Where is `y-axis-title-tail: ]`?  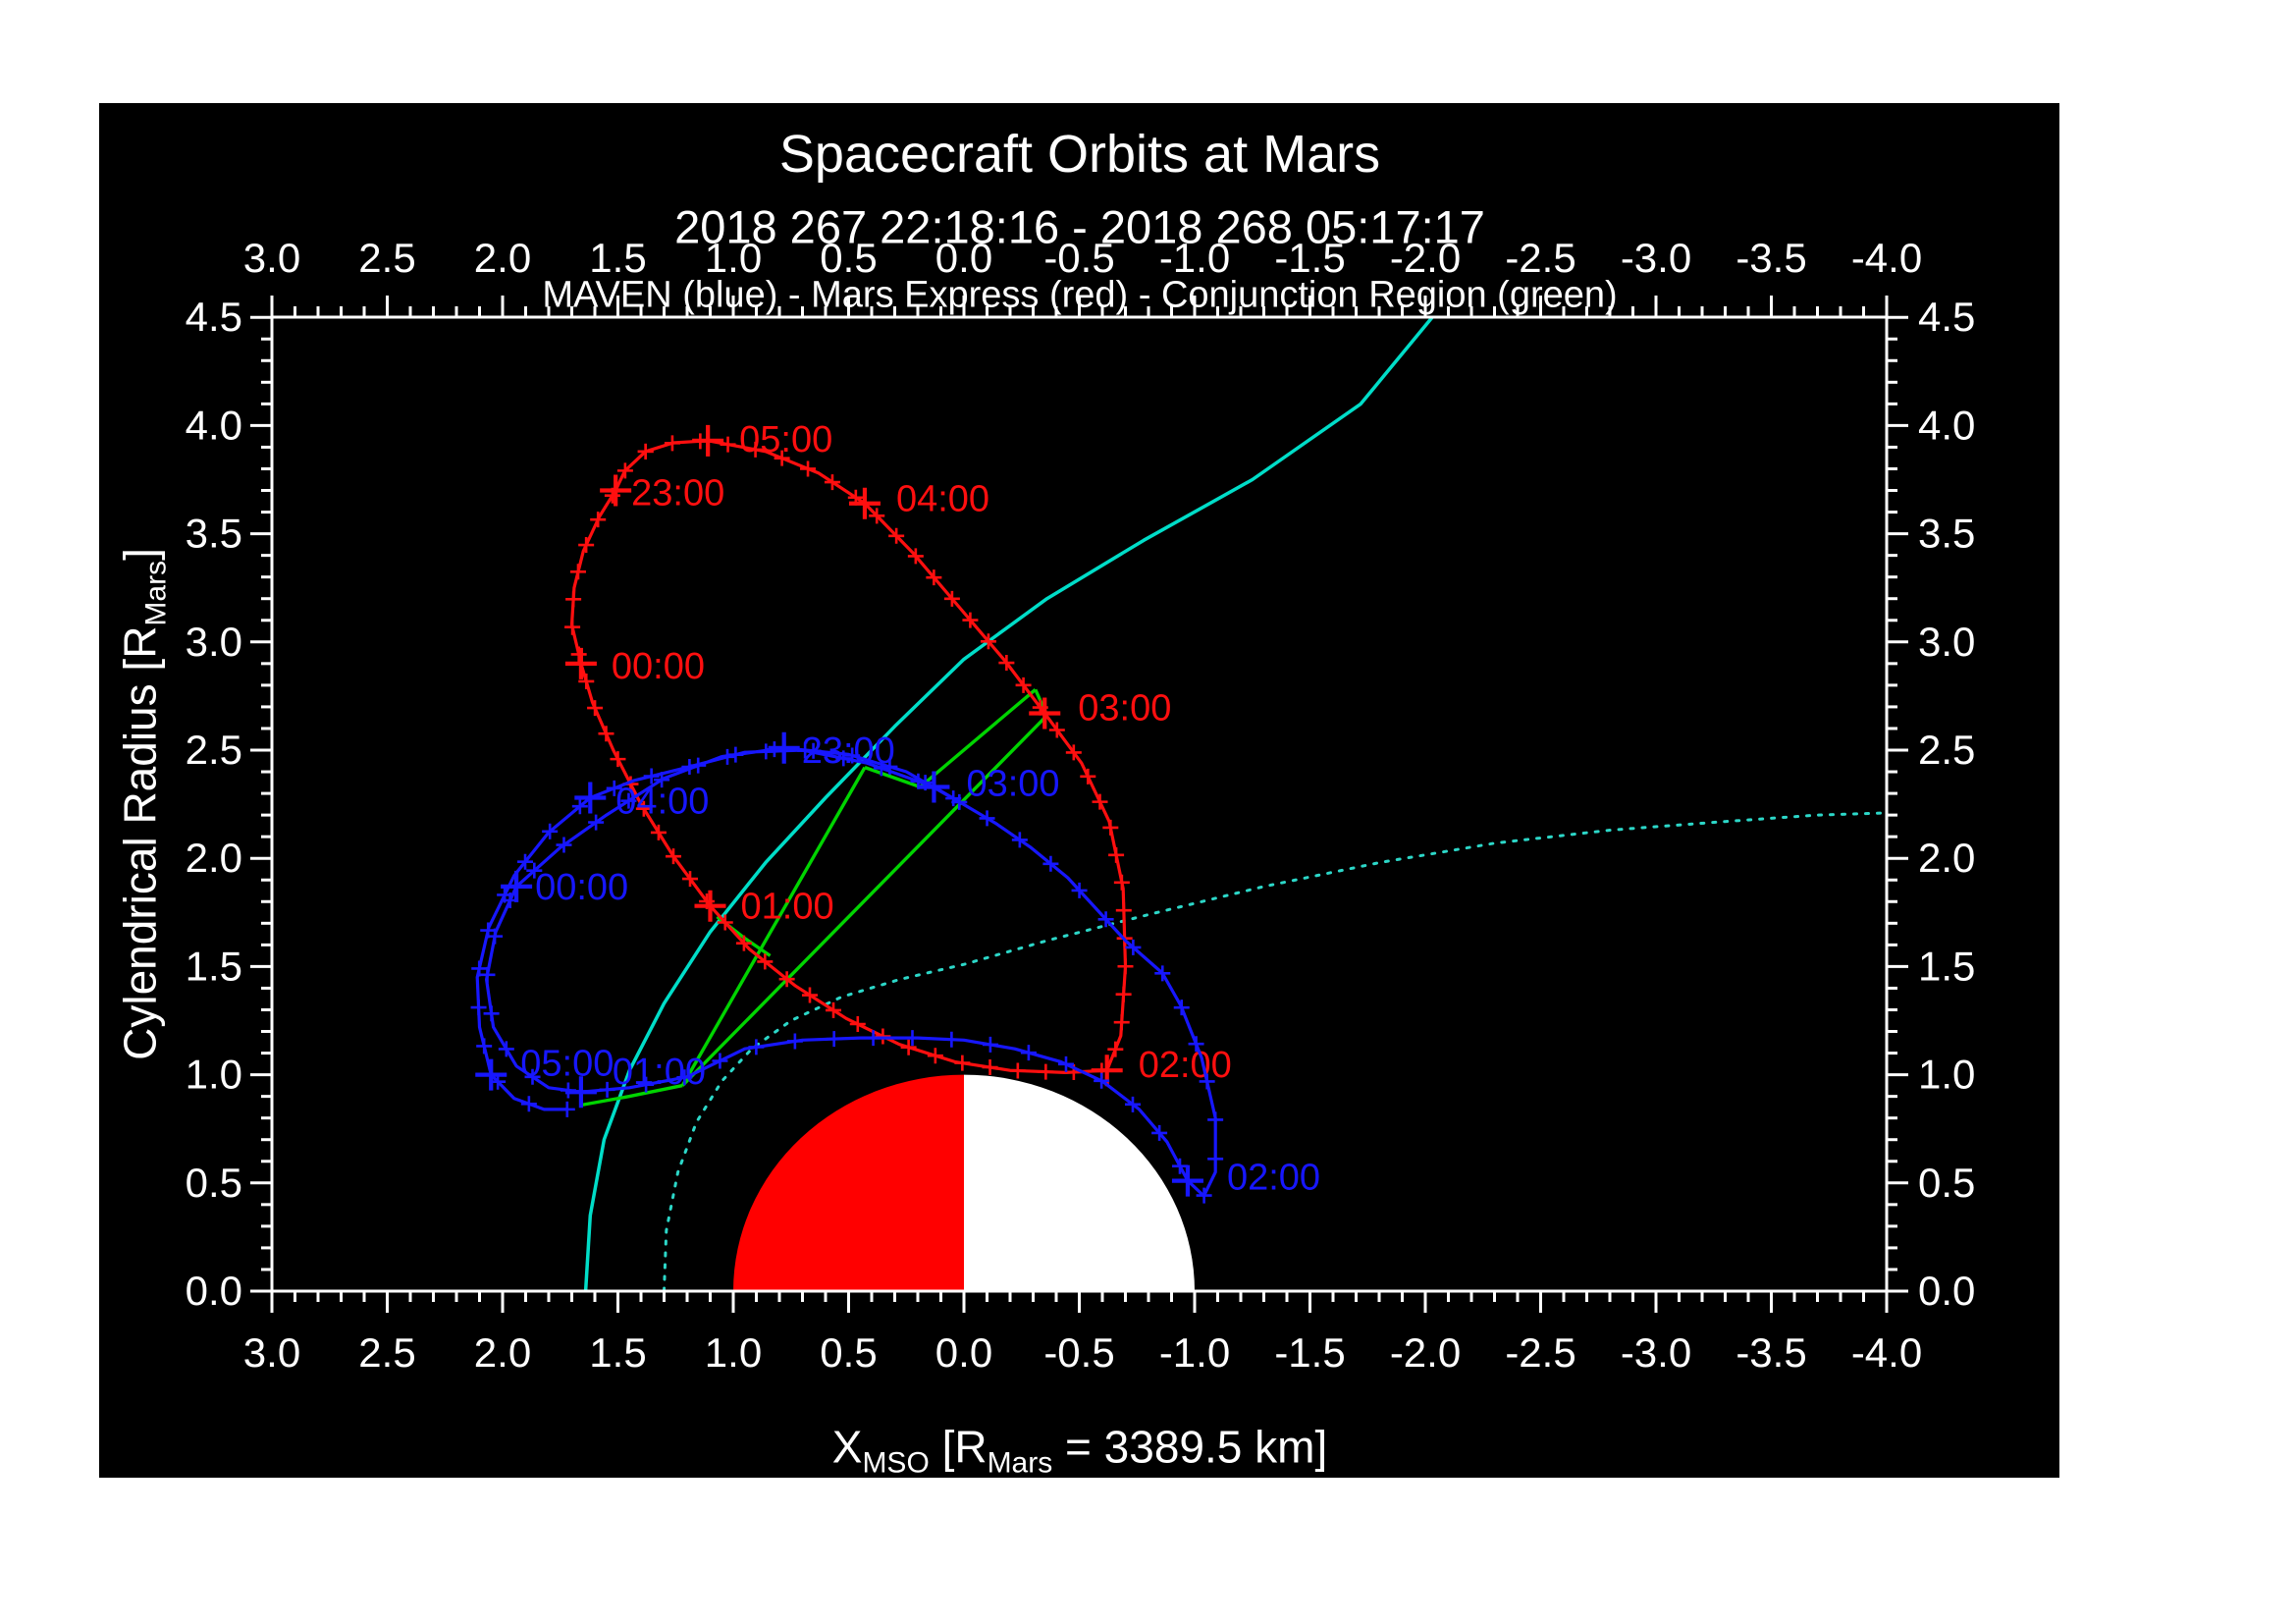
y-axis-title-tail: ] is located at coordinates (140, 555).